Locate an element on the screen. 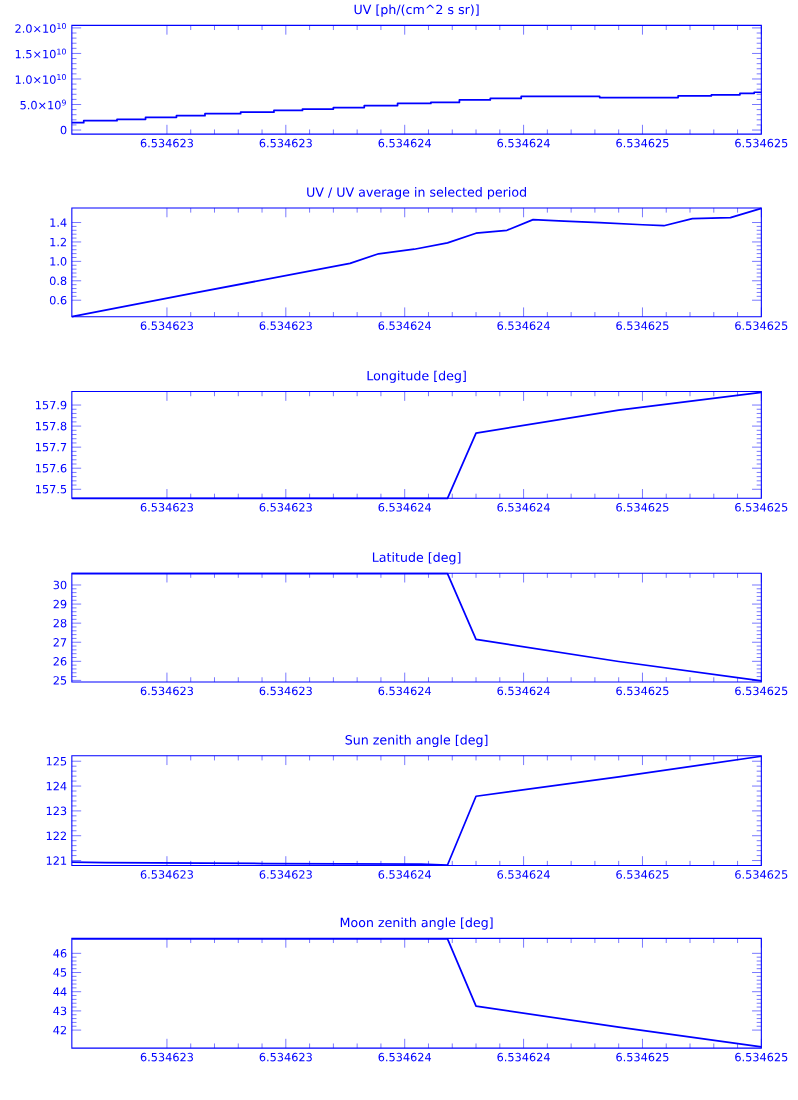 This screenshot has width=798, height=1100. y-tick-label: 45 is located at coordinates (60, 972).